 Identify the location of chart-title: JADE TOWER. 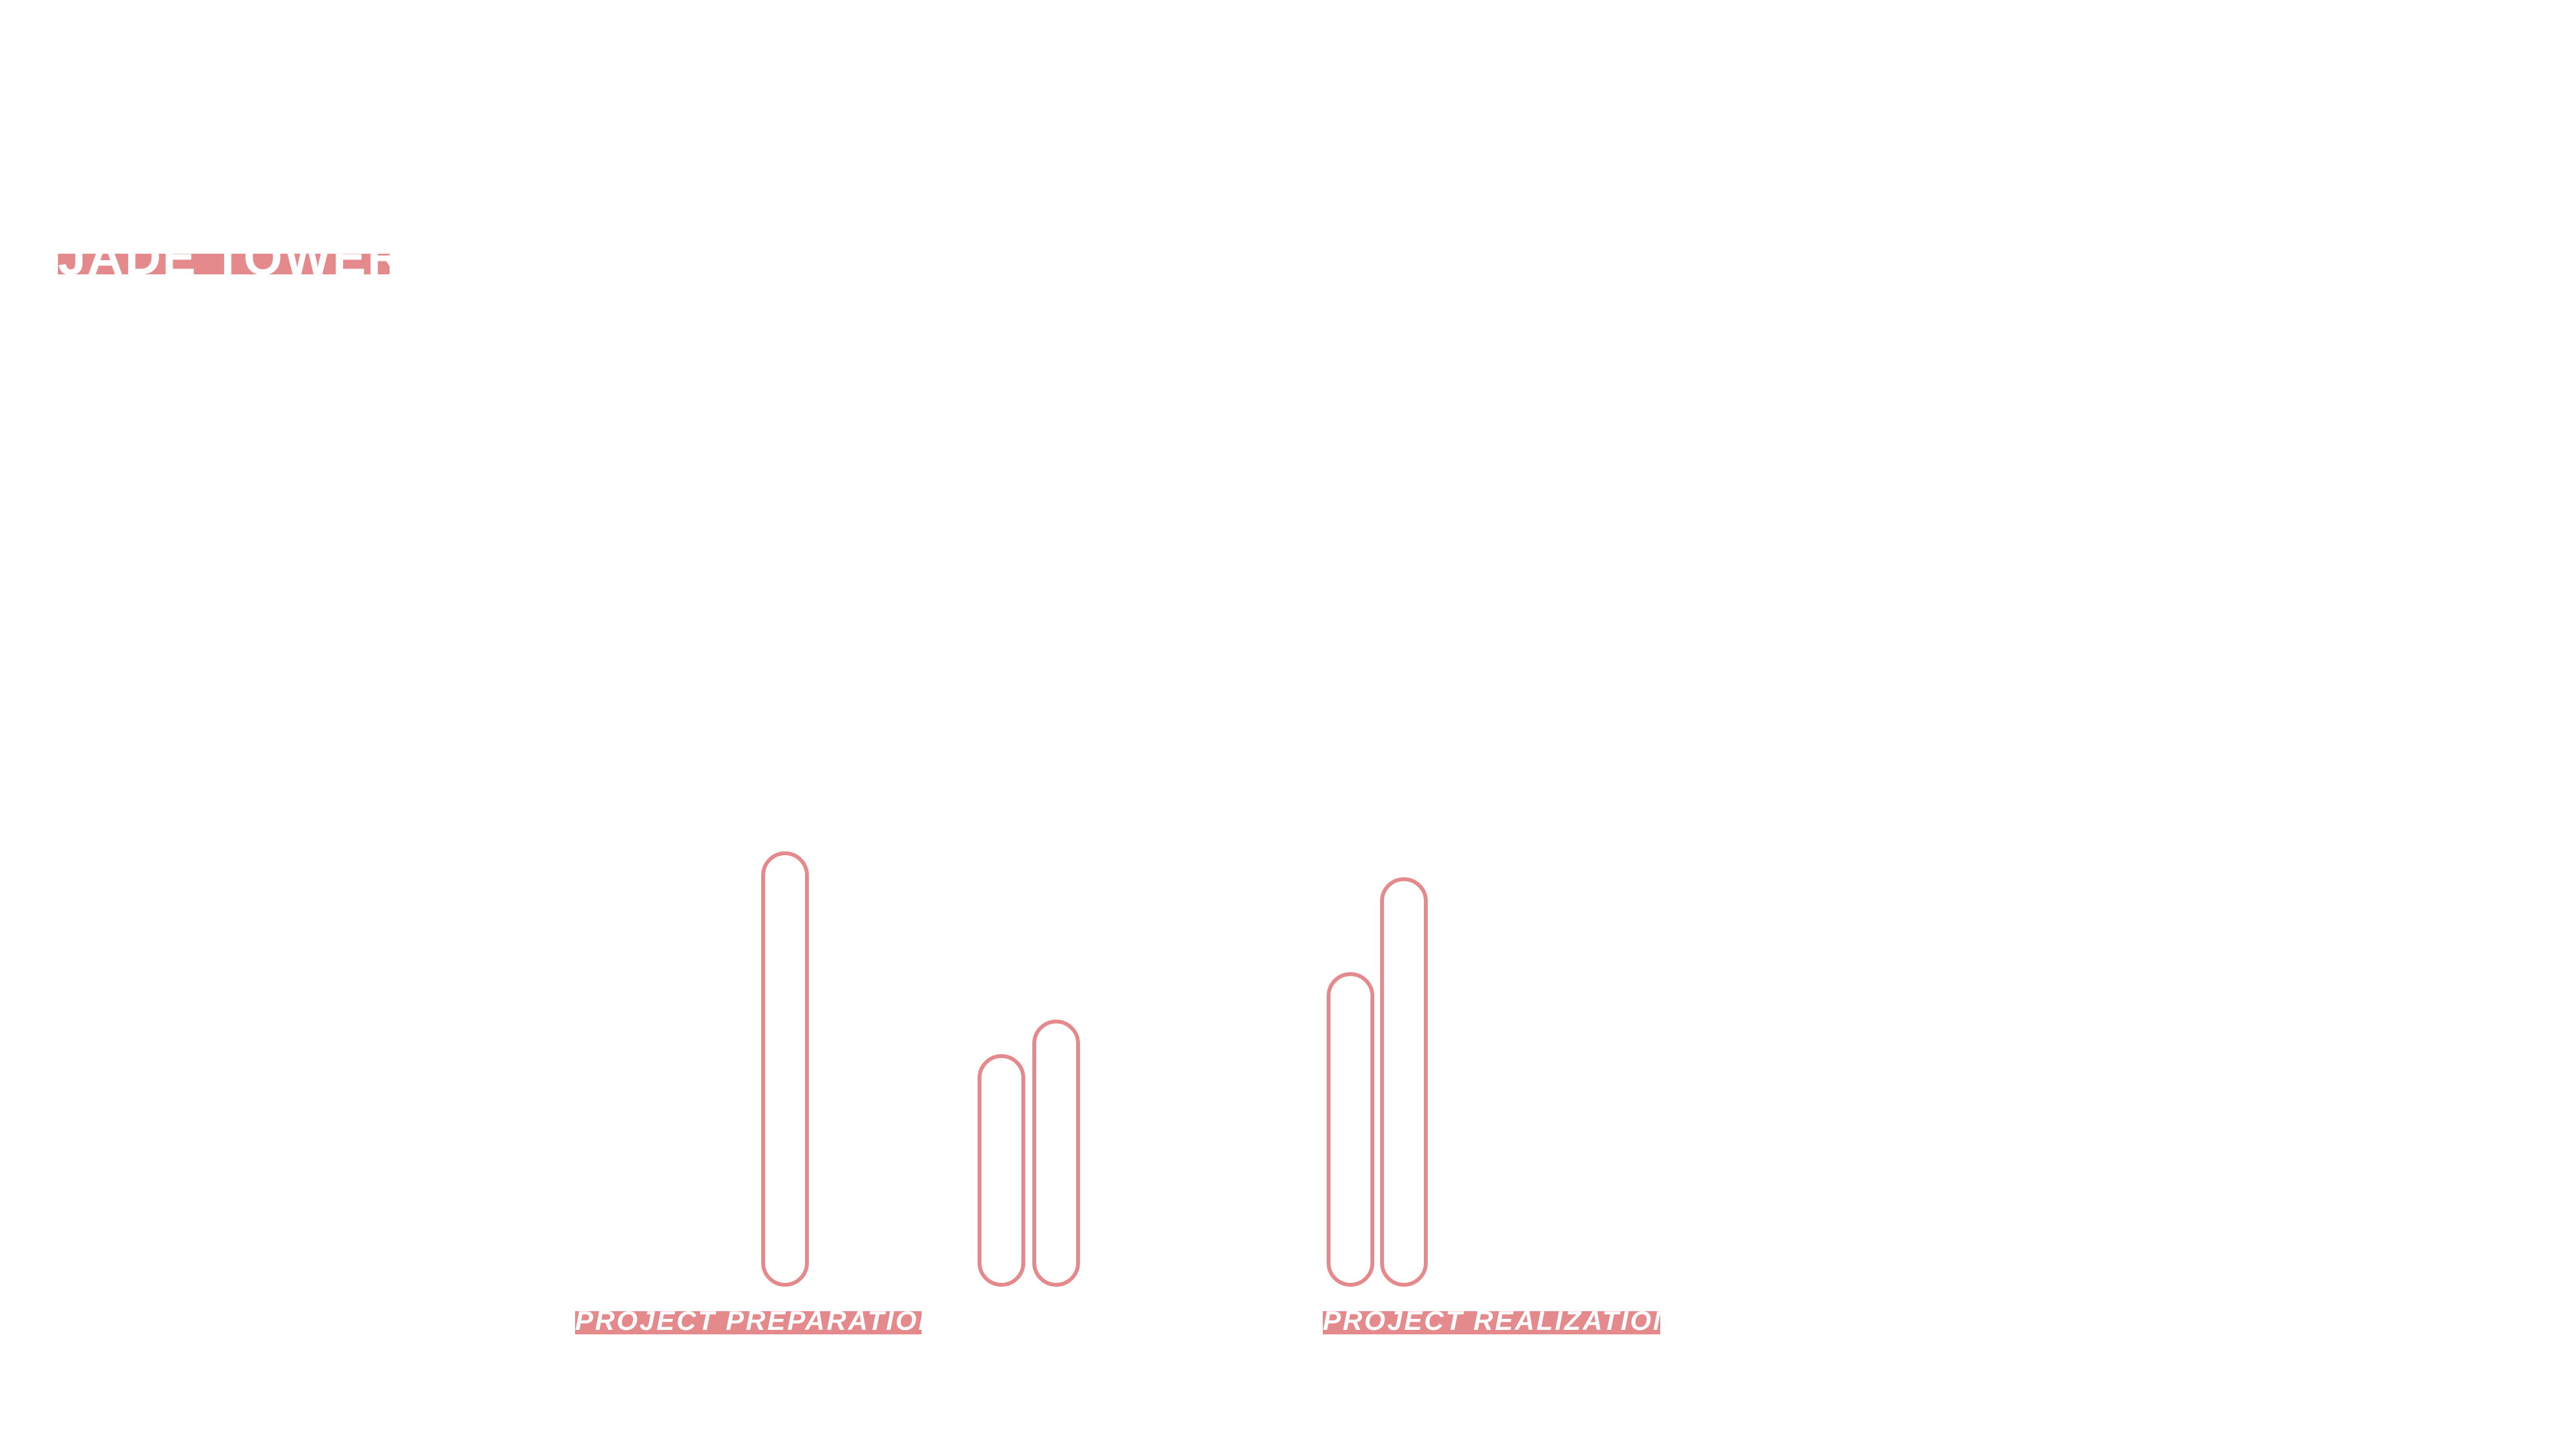
(224, 264).